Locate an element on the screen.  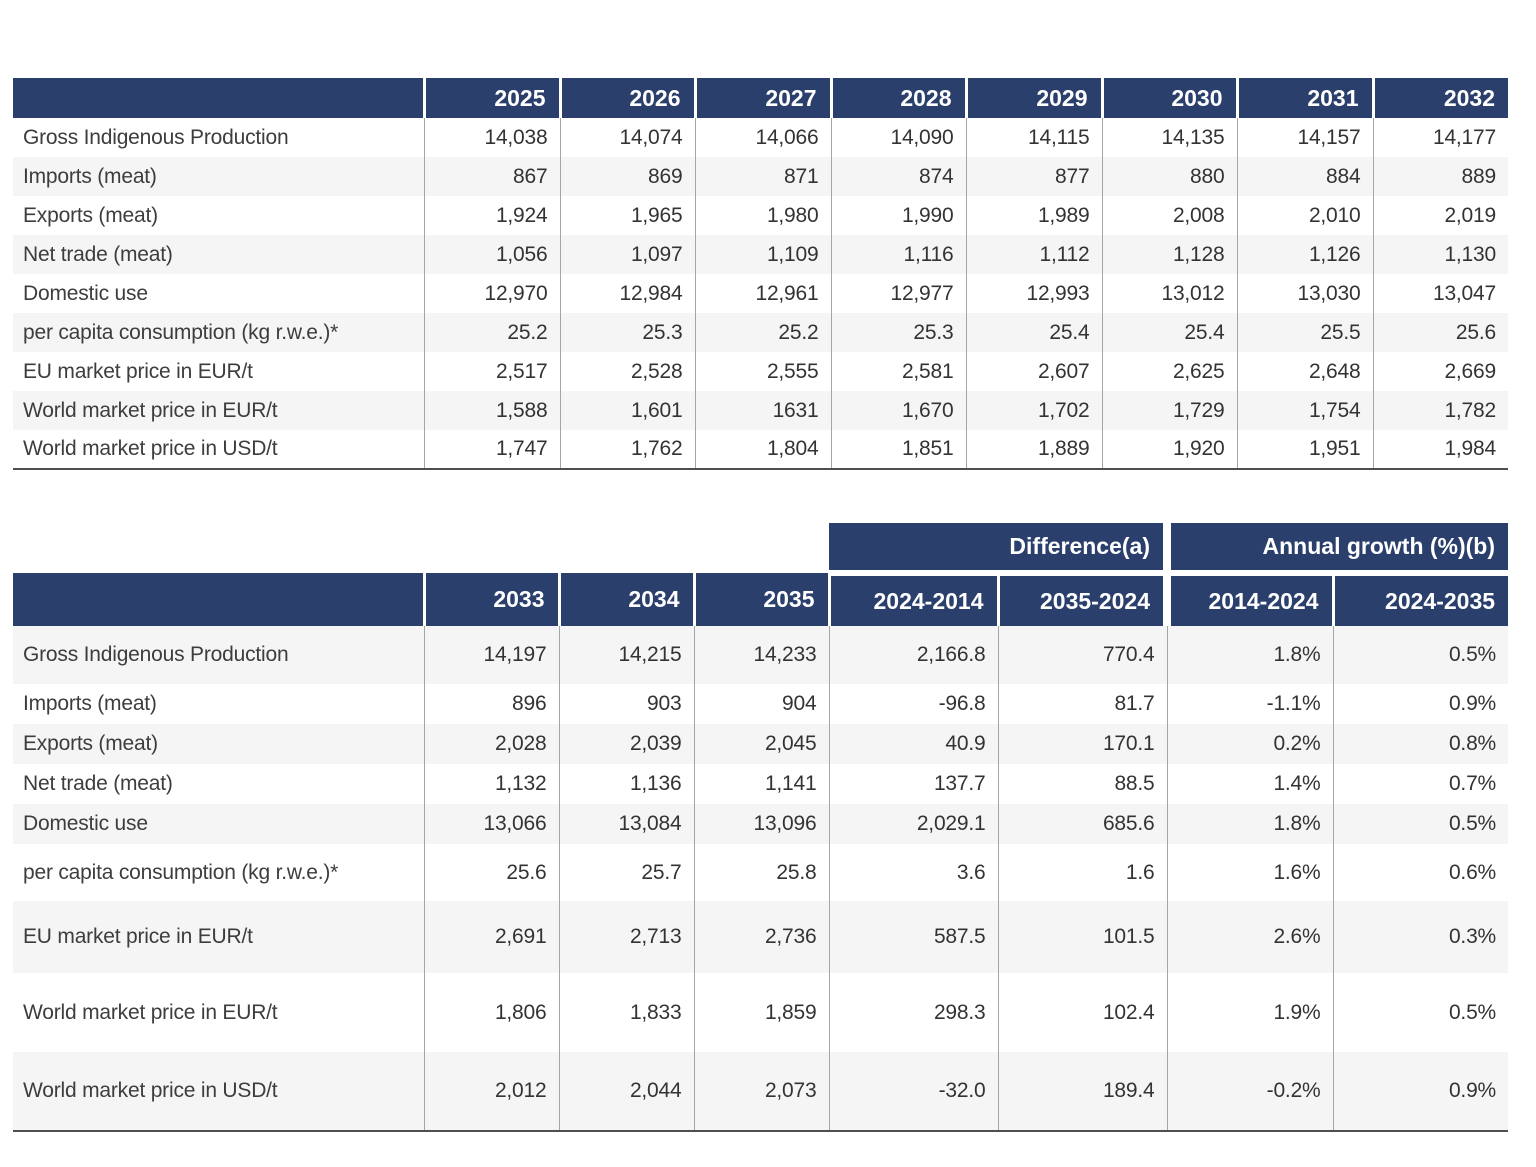
difference-group-header: Difference(a) is located at coordinates (998, 549).